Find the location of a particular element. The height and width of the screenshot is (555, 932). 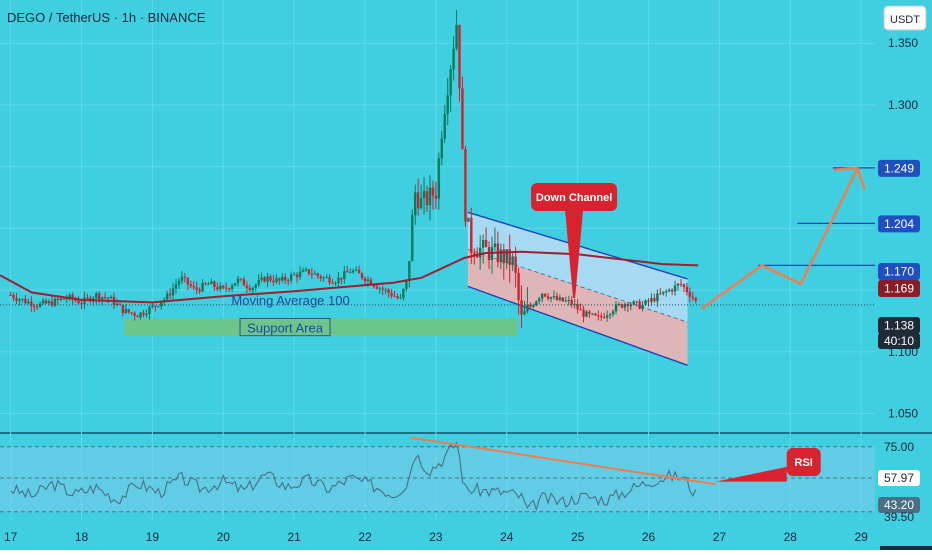

x-tick-label-19: 19 is located at coordinates (153, 537).